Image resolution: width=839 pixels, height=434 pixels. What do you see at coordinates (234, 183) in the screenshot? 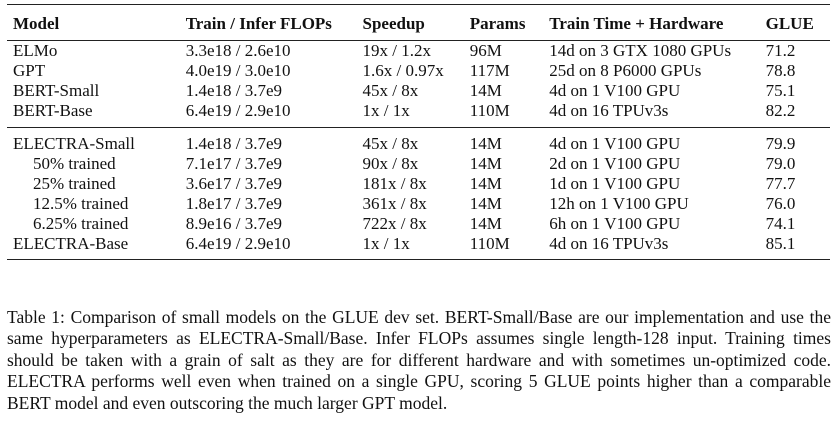
I see `cell-flops: 3.6e17 / 3.7e9` at bounding box center [234, 183].